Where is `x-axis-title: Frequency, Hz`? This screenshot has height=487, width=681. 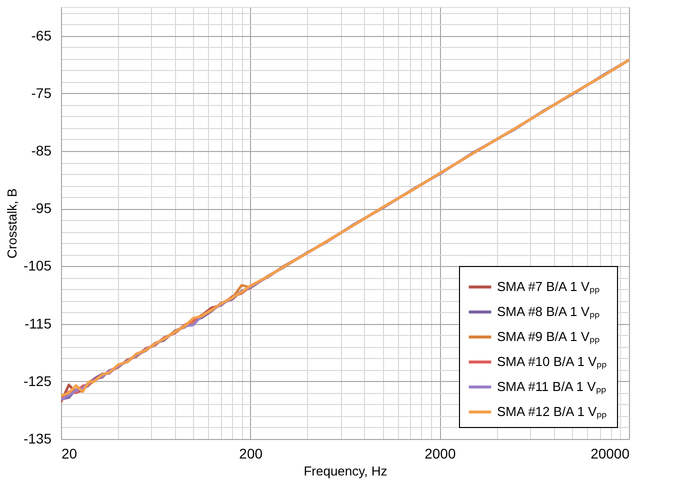
x-axis-title: Frequency, Hz is located at coordinates (346, 471).